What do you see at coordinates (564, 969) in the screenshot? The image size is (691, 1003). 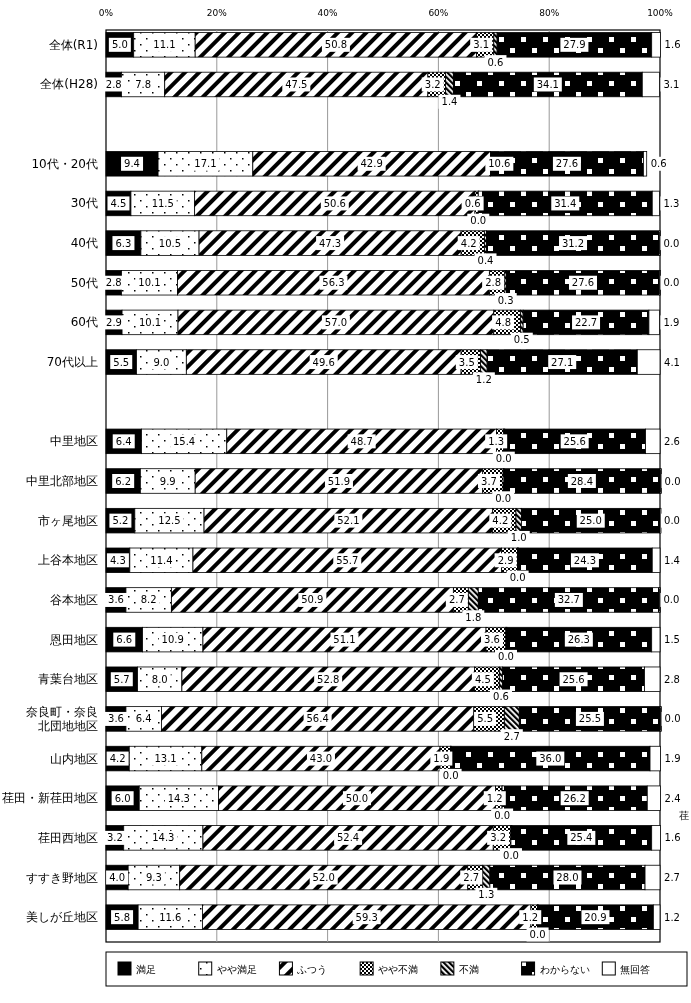 I see `legend-label: わからない` at bounding box center [564, 969].